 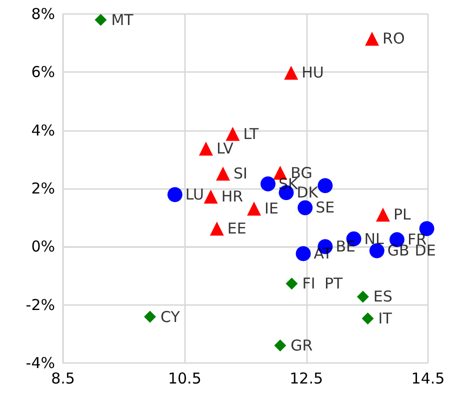 I want to click on x-tick-label: 10.5, so click(x=185, y=379).